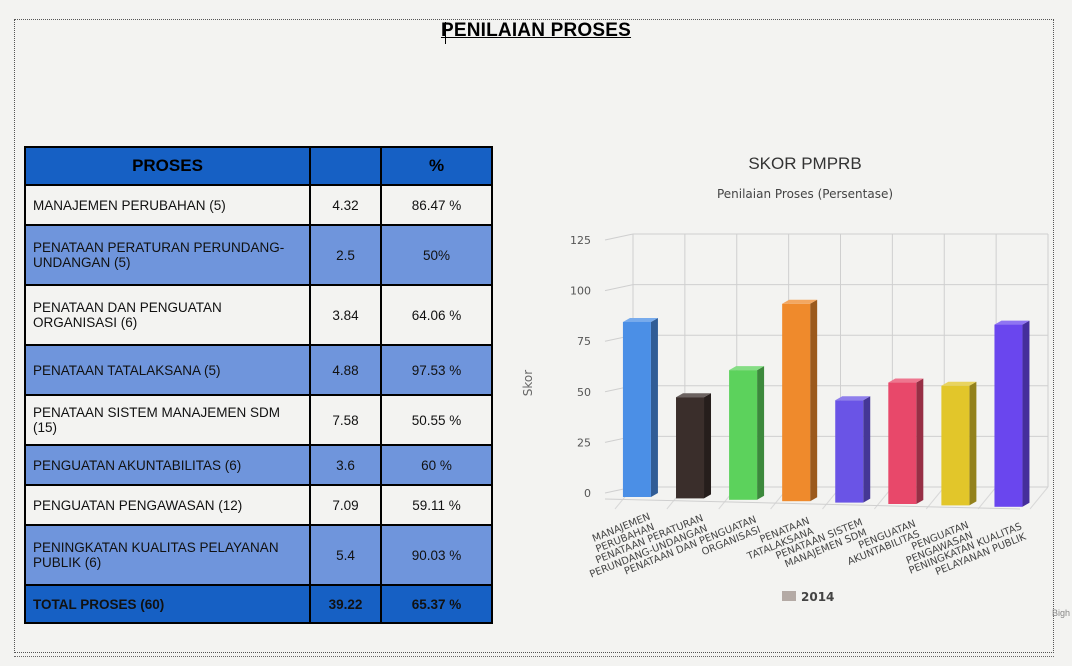  What do you see at coordinates (345, 205) in the screenshot?
I see `row-score: 4.32` at bounding box center [345, 205].